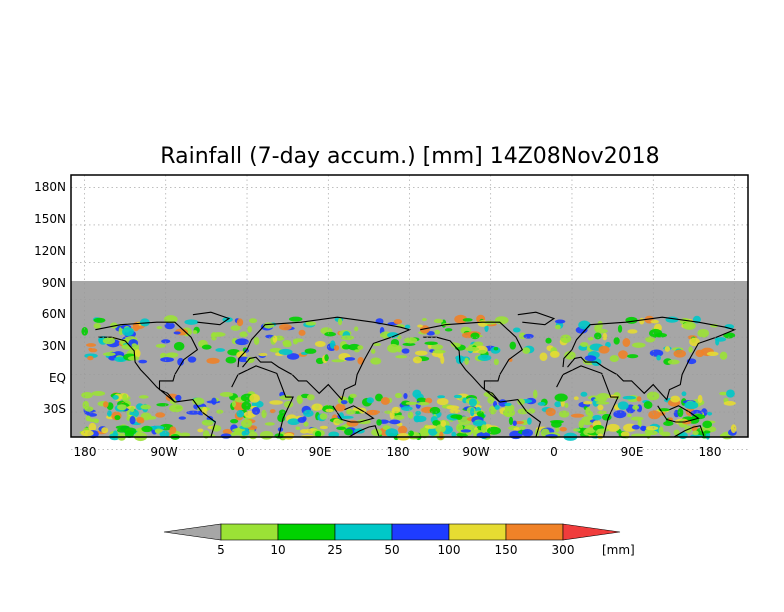  I want to click on colorbar-label: 150, so click(506, 550).